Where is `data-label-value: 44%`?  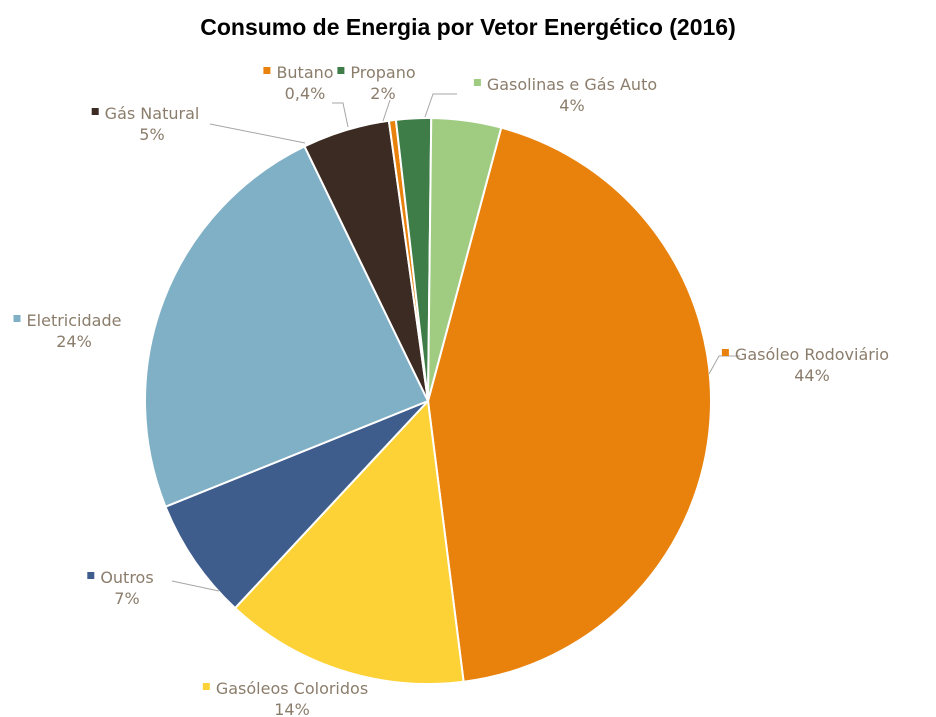
data-label-value: 44% is located at coordinates (812, 375).